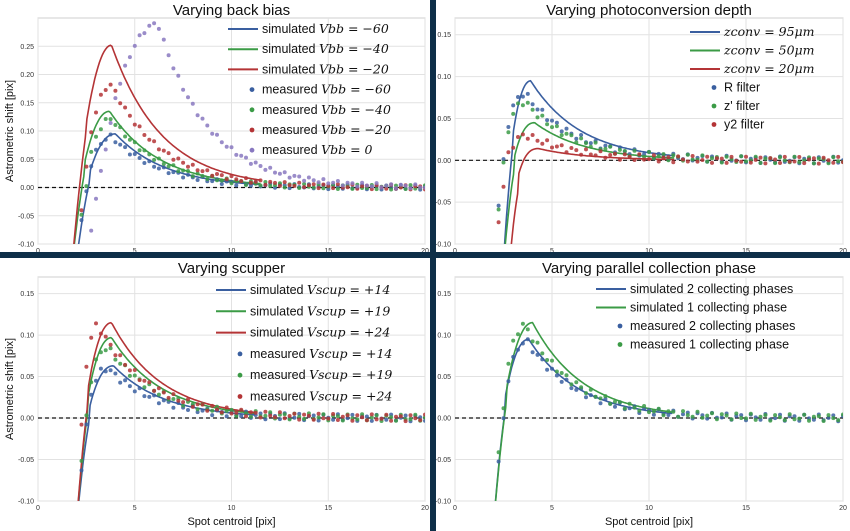 This screenshot has width=850, height=531. What do you see at coordinates (135, 251) in the screenshot?
I see `x-tick-label: 5` at bounding box center [135, 251].